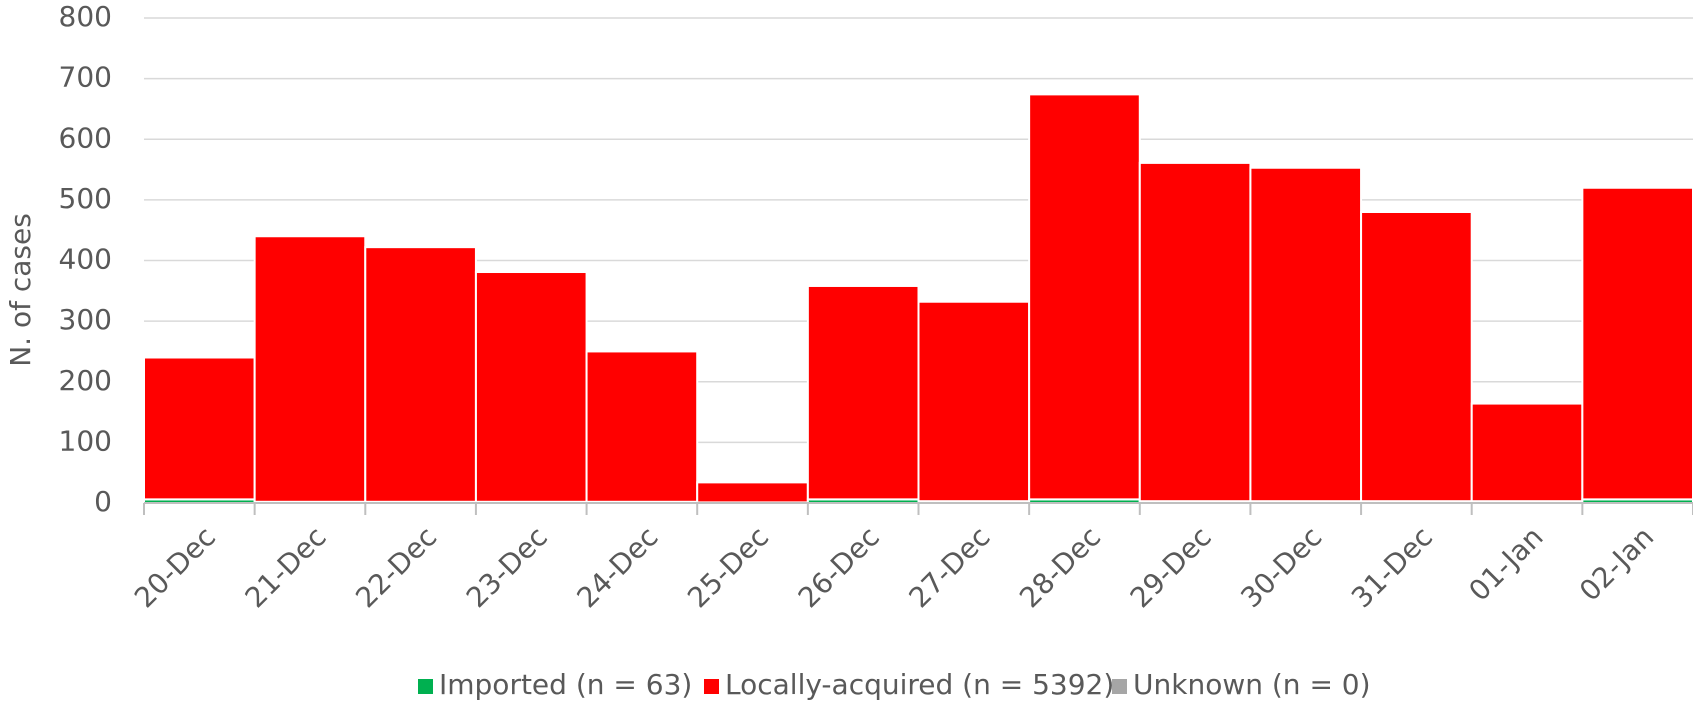  I want to click on y-tick-label: 600, so click(85, 137).